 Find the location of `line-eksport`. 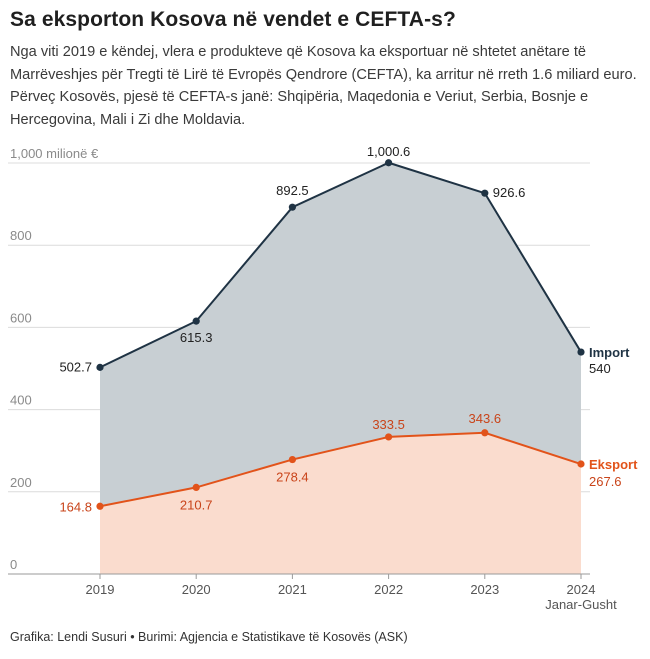

line-eksport is located at coordinates (340, 469).